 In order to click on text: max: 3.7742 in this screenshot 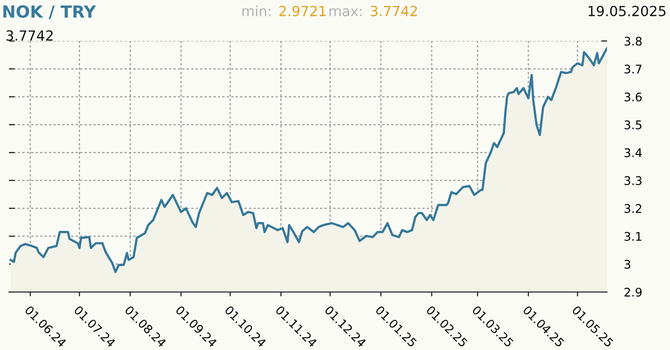, I will do `click(373, 11)`.